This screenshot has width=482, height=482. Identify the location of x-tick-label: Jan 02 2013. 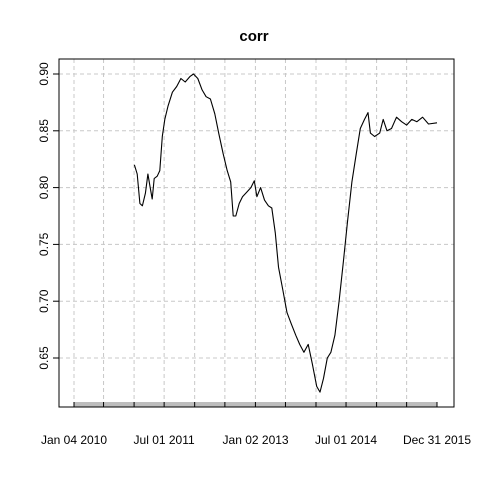
(256, 440).